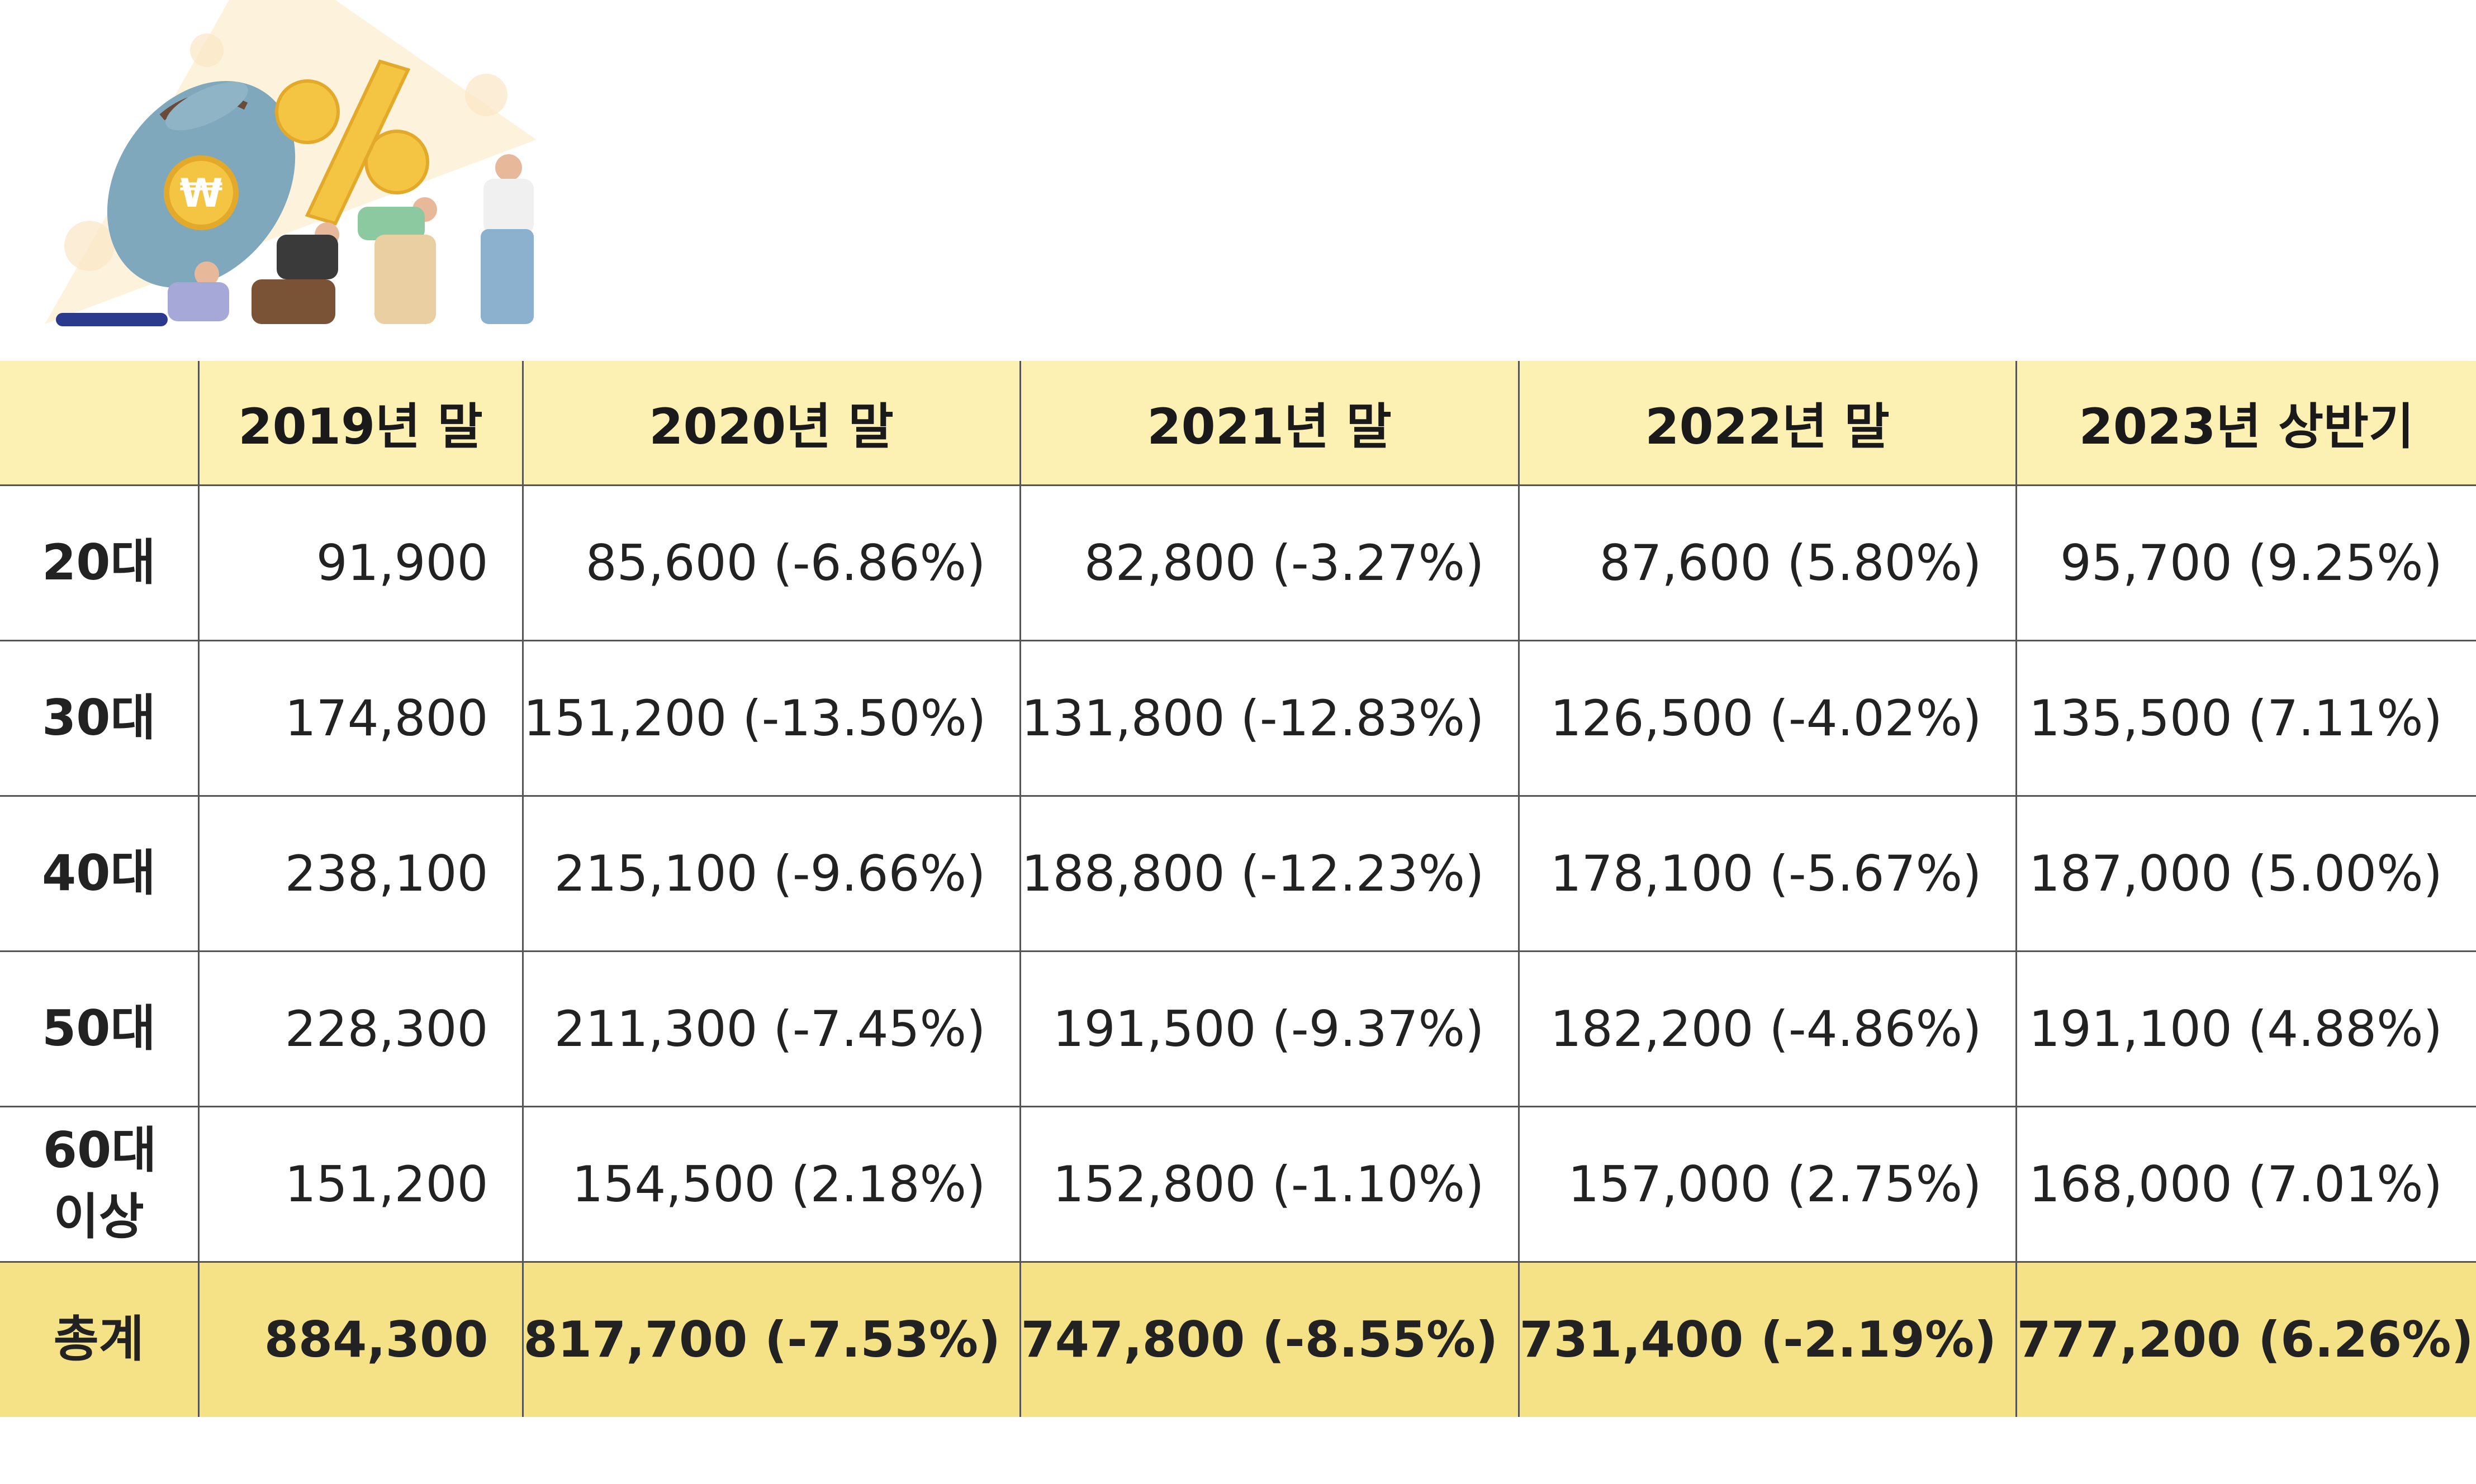 The height and width of the screenshot is (1484, 2476). I want to click on table-cell: 228,300, so click(360, 1028).